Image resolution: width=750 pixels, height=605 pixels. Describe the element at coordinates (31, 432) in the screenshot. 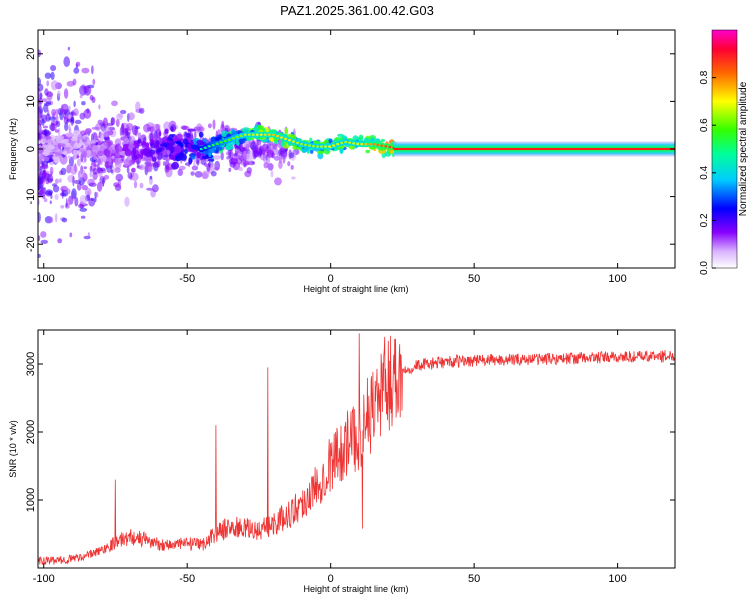

I see `snr-y-tick-label: 2000` at that location.